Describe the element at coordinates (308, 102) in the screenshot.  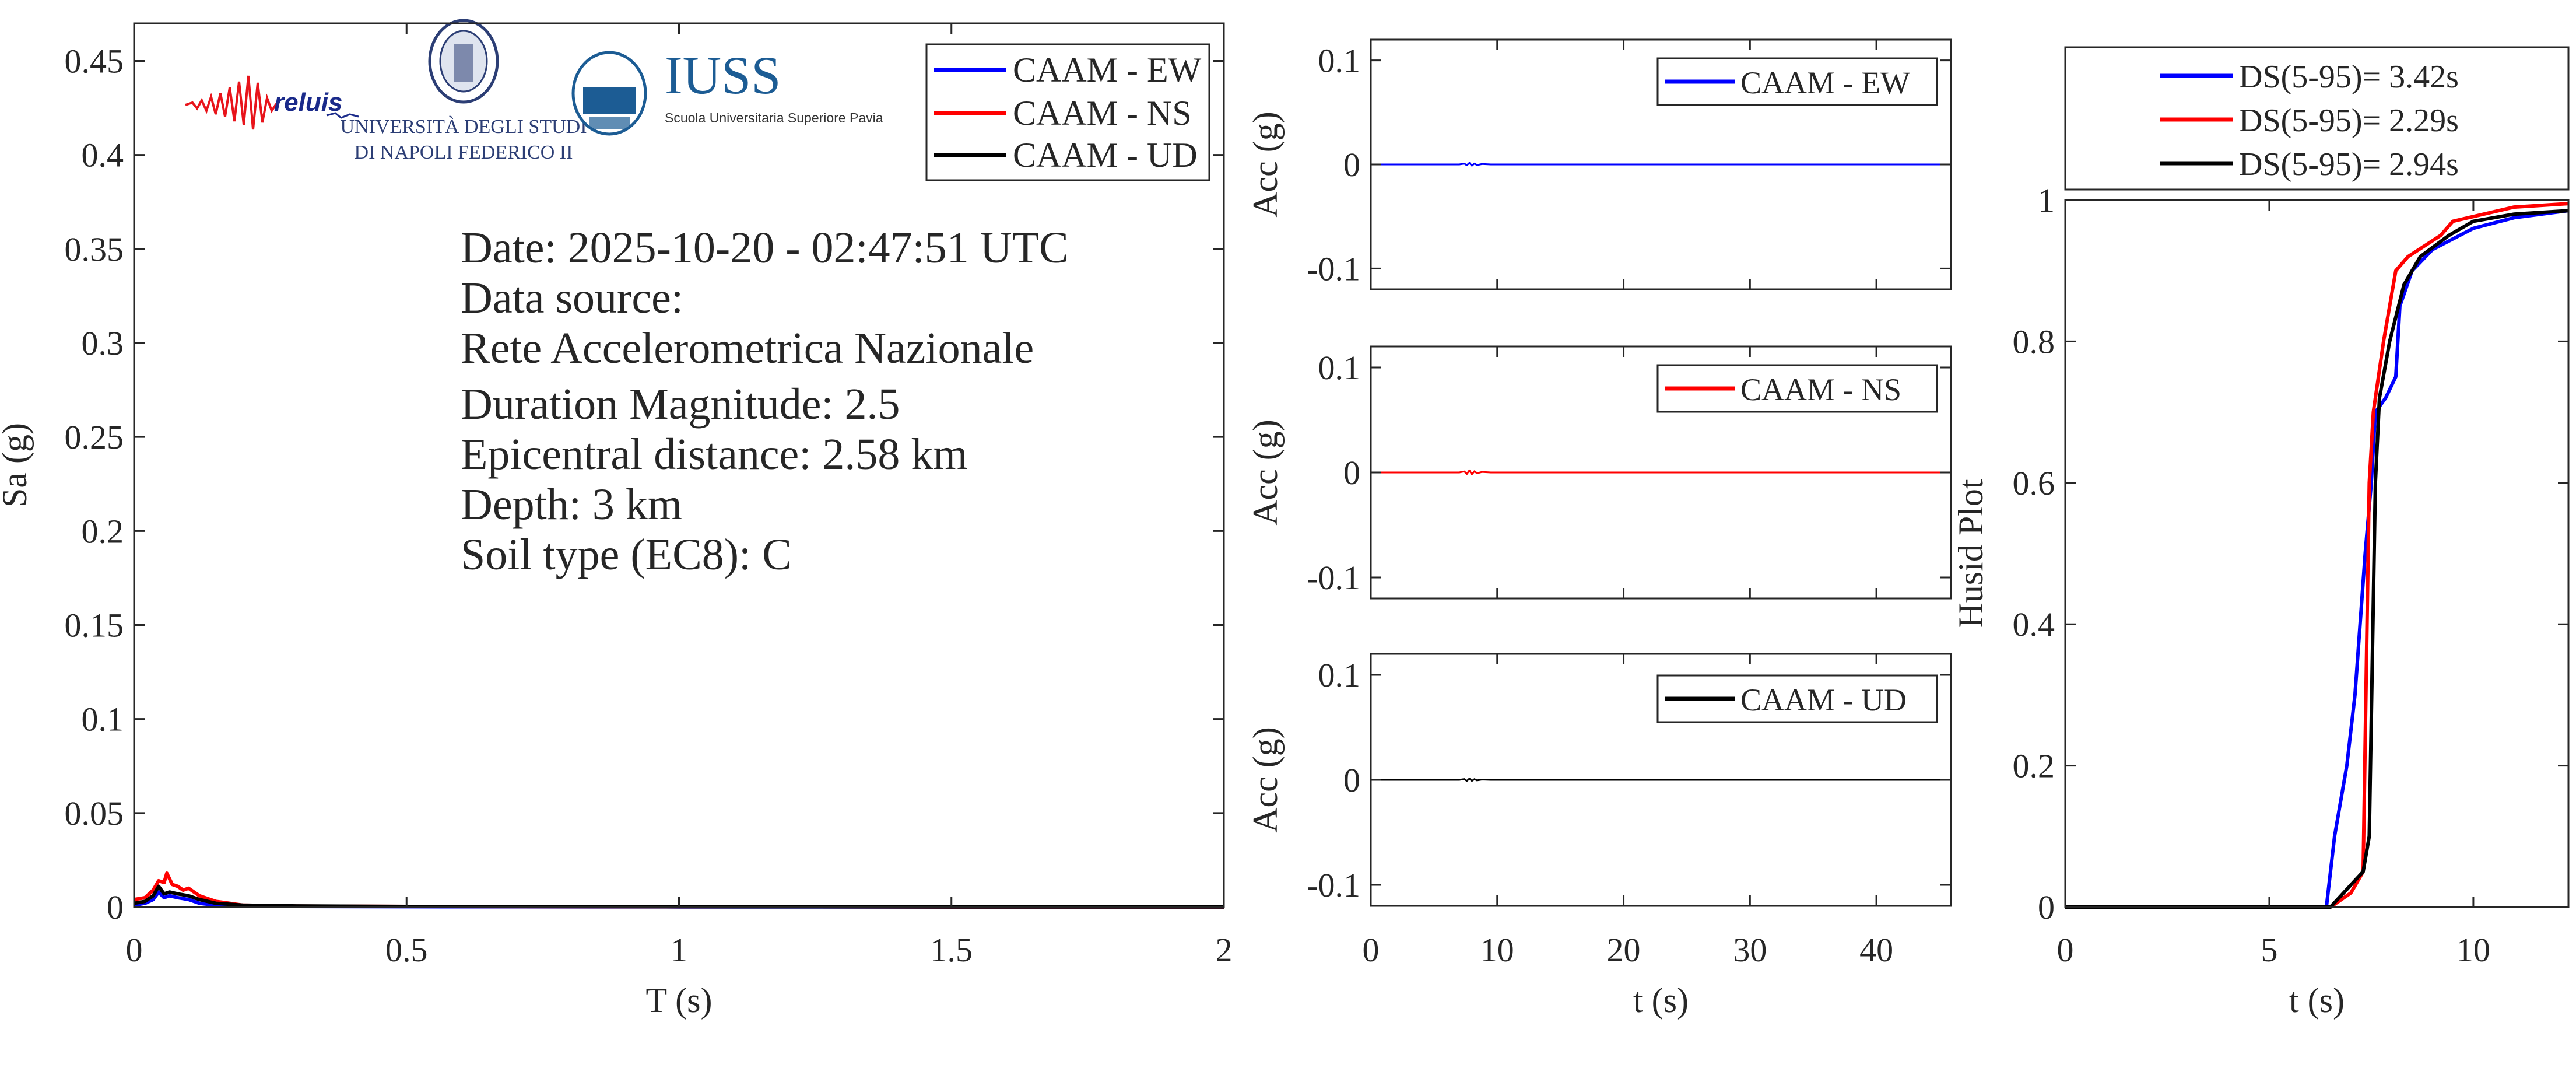
I see `reluis-wordmark: reluis` at that location.